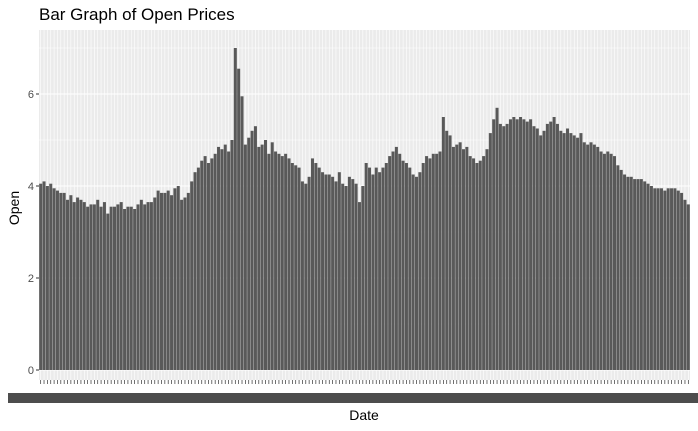 This screenshot has height=431, width=698. Describe the element at coordinates (31, 95) in the screenshot. I see `y-tick-label: 6` at that location.